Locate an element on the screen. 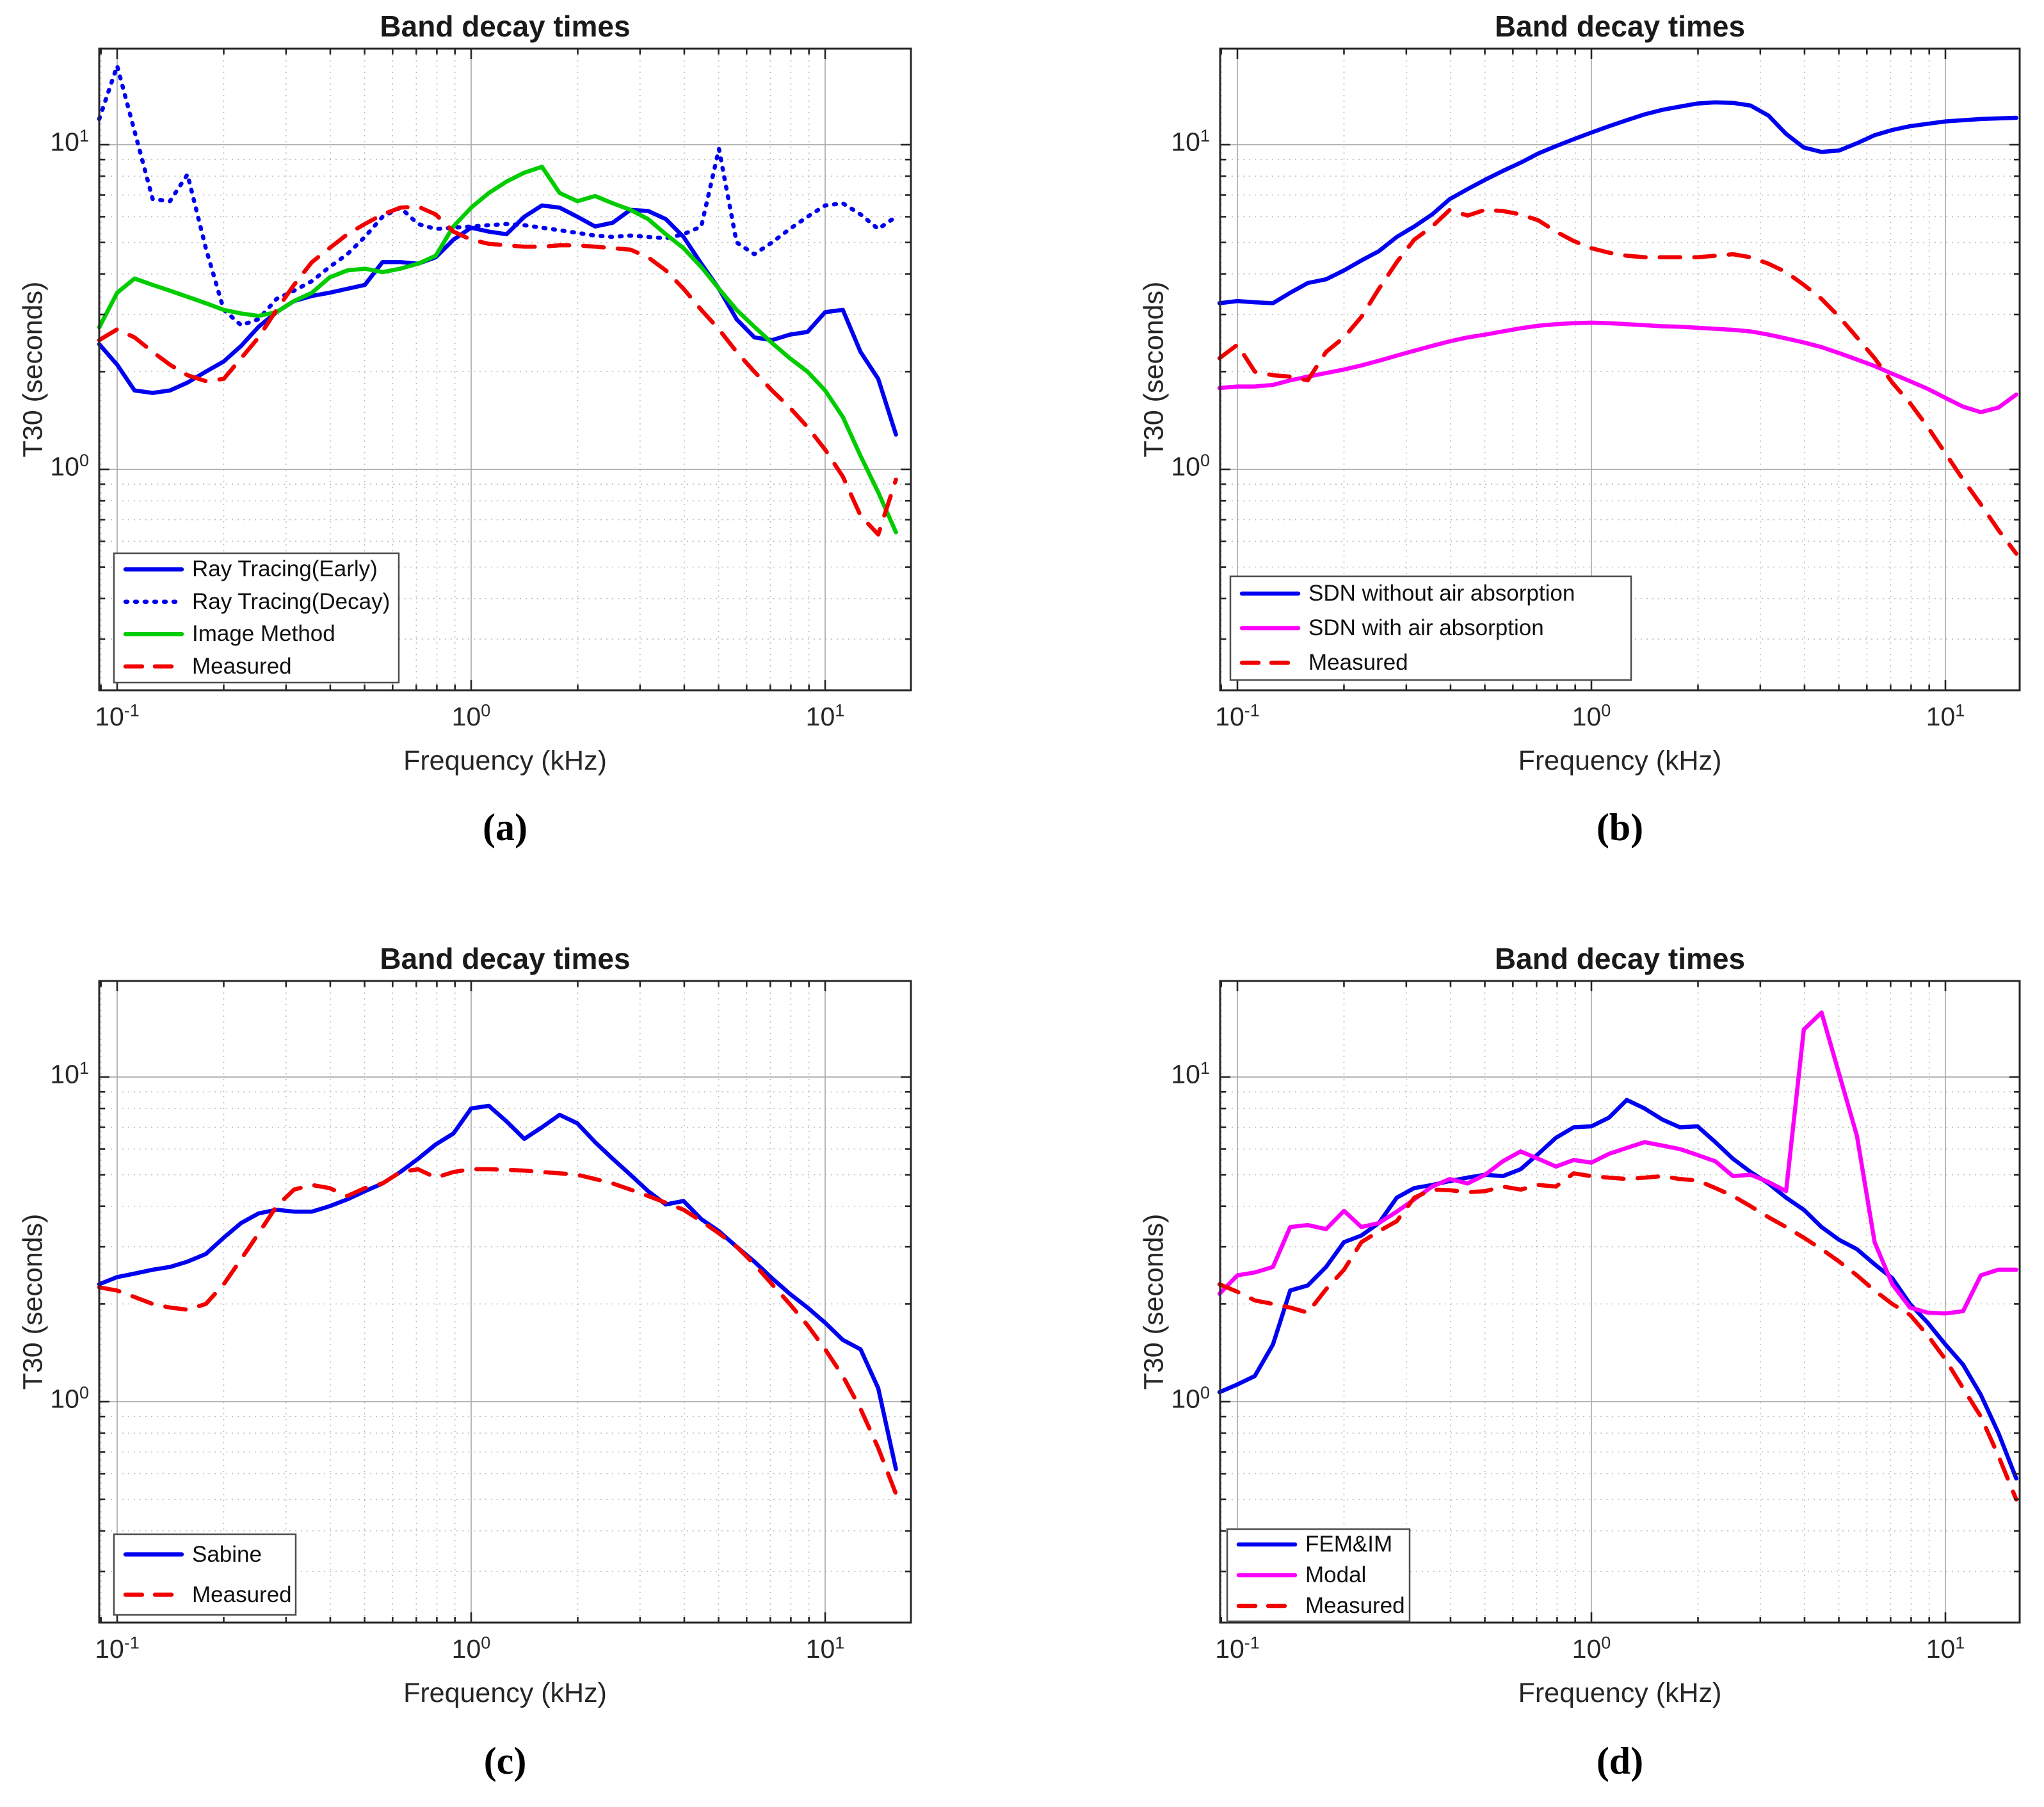 This screenshot has width=2044, height=1807. panel-c-y-tick-label: 10¹ is located at coordinates (69, 1074).